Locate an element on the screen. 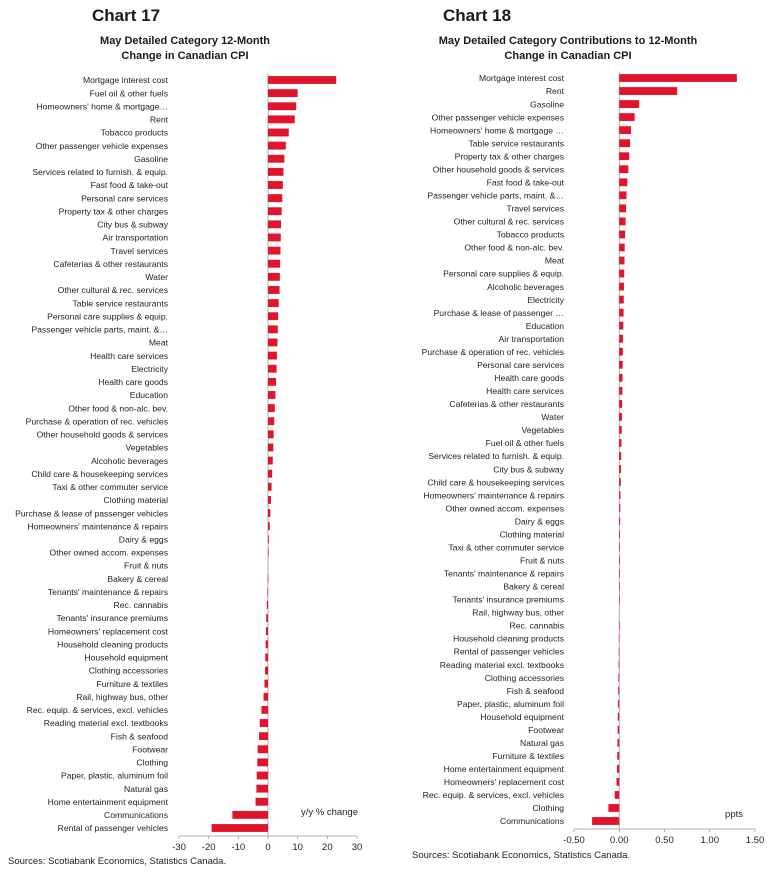 This screenshot has width=774, height=878. x-tick-label: 1.00 is located at coordinates (710, 840).